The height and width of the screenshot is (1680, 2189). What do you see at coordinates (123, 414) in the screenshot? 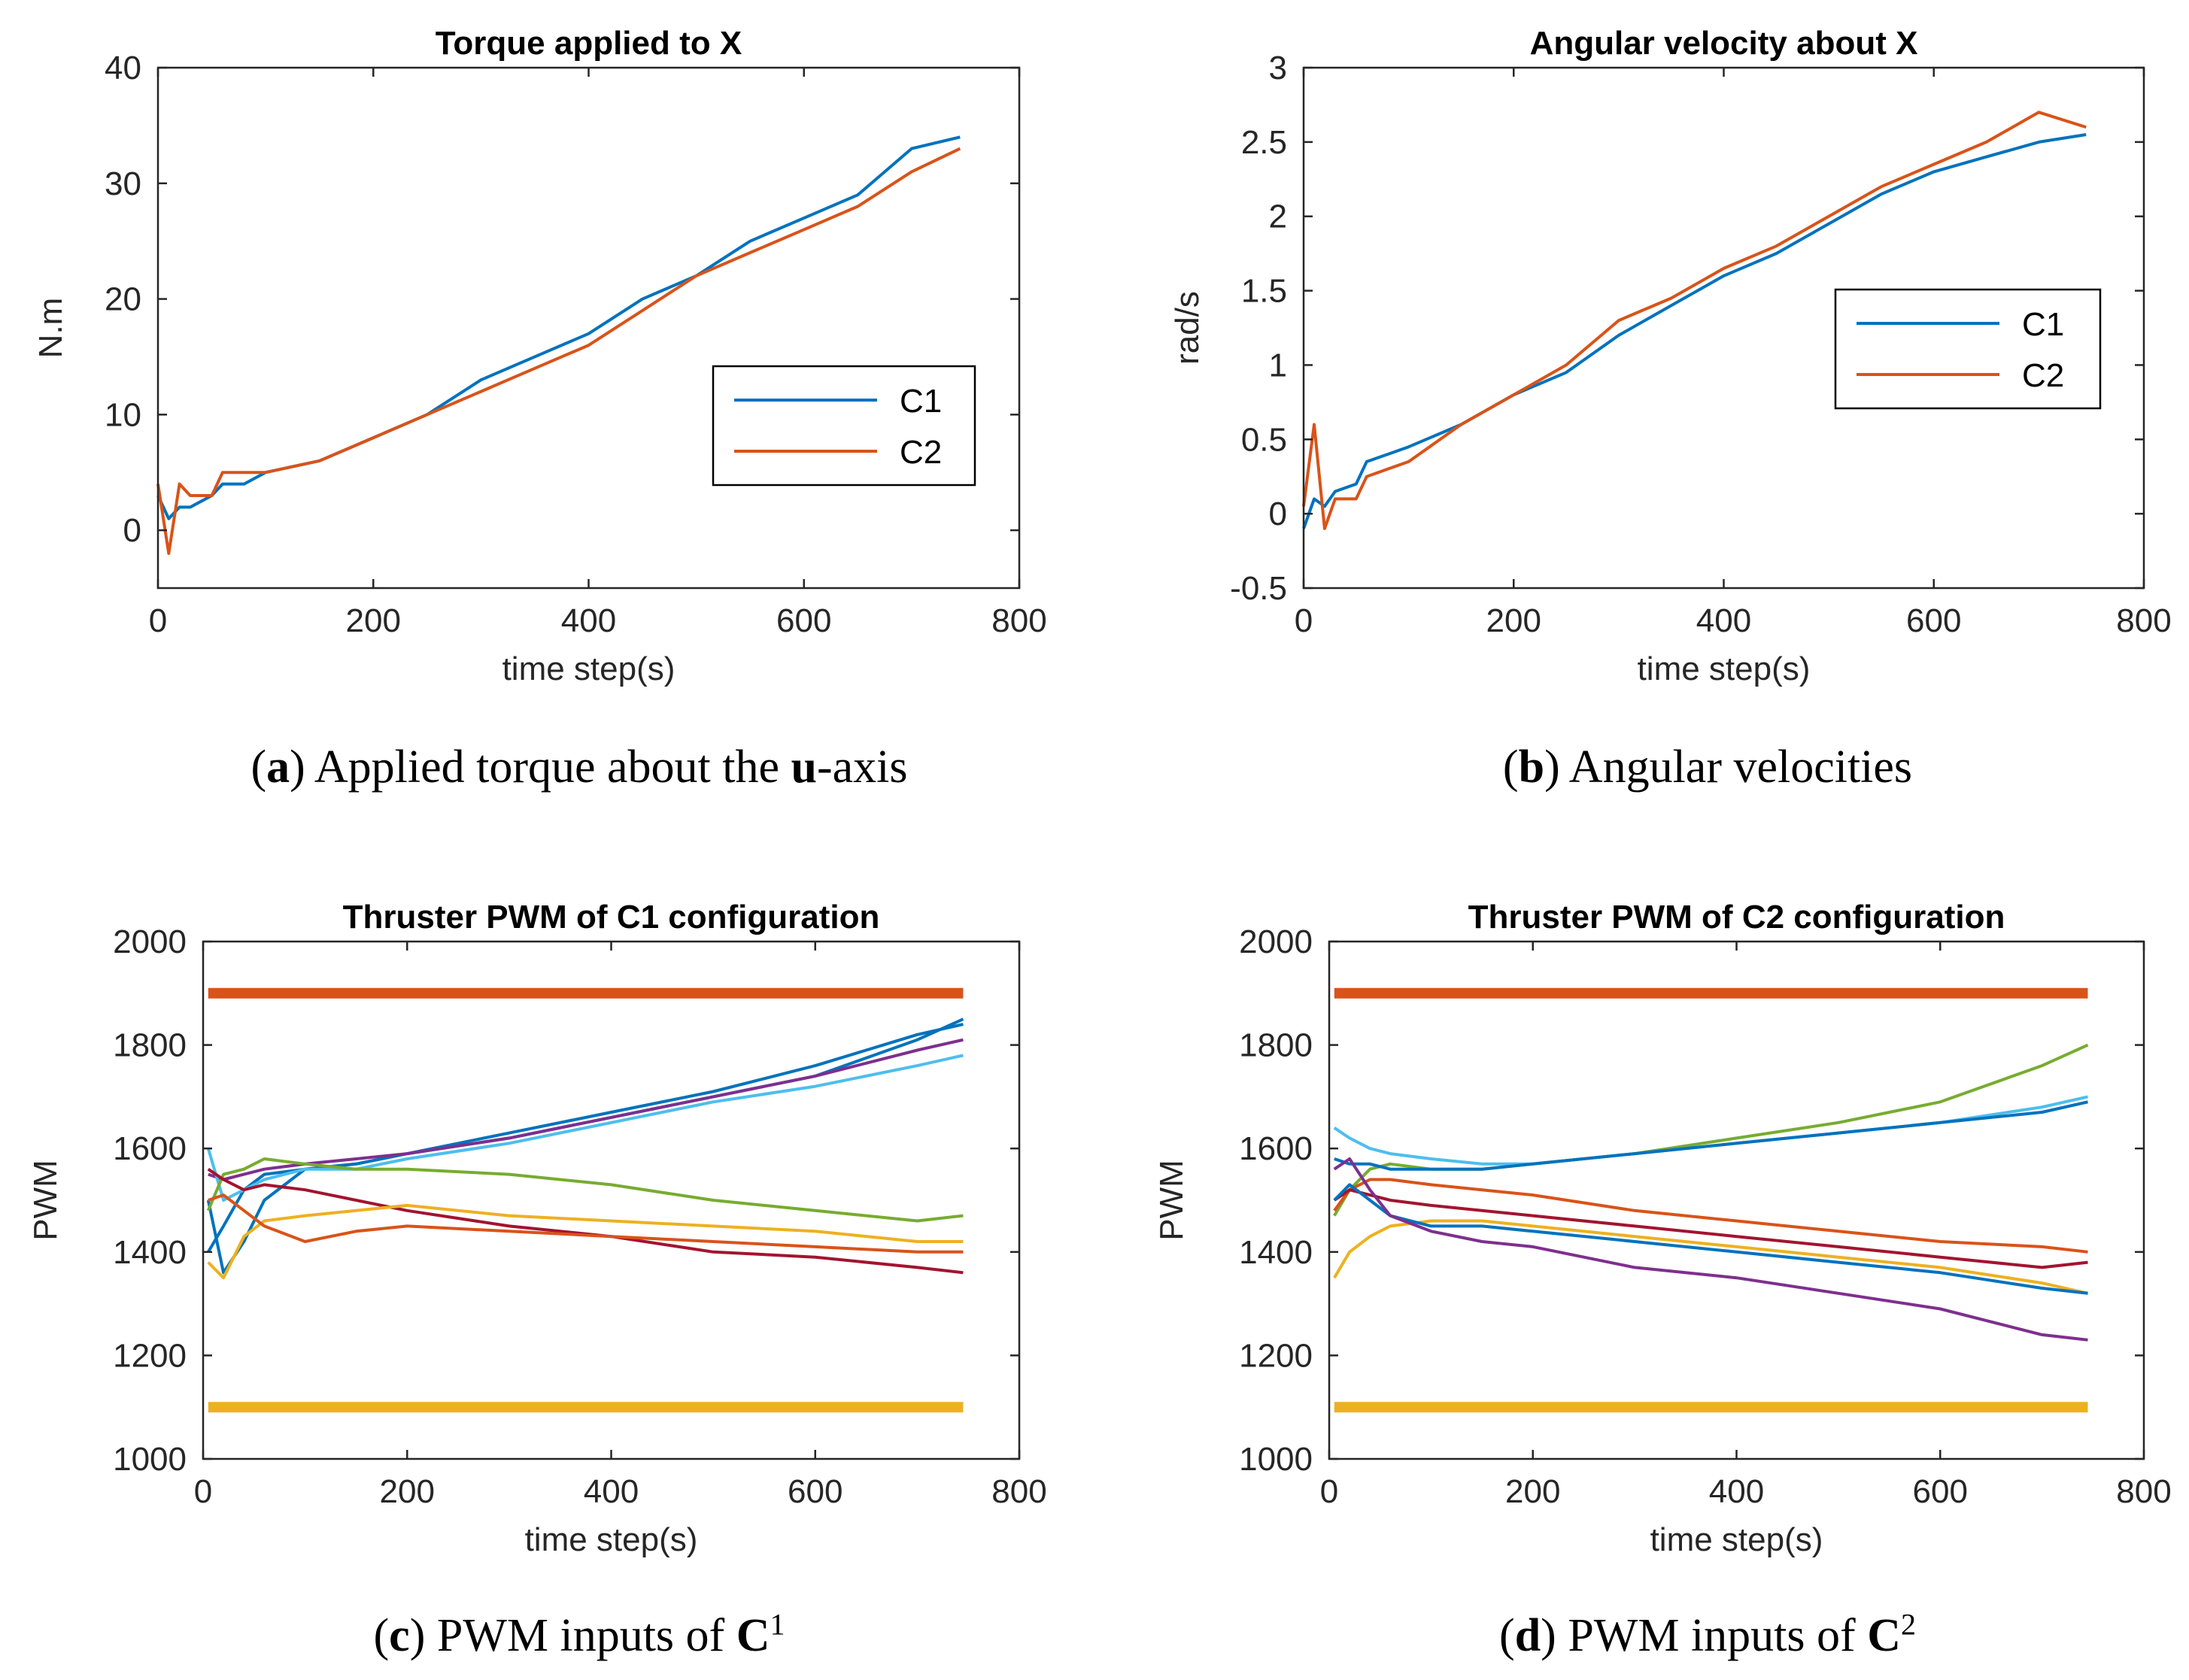
I see `y-tick-label: 10` at bounding box center [123, 414].